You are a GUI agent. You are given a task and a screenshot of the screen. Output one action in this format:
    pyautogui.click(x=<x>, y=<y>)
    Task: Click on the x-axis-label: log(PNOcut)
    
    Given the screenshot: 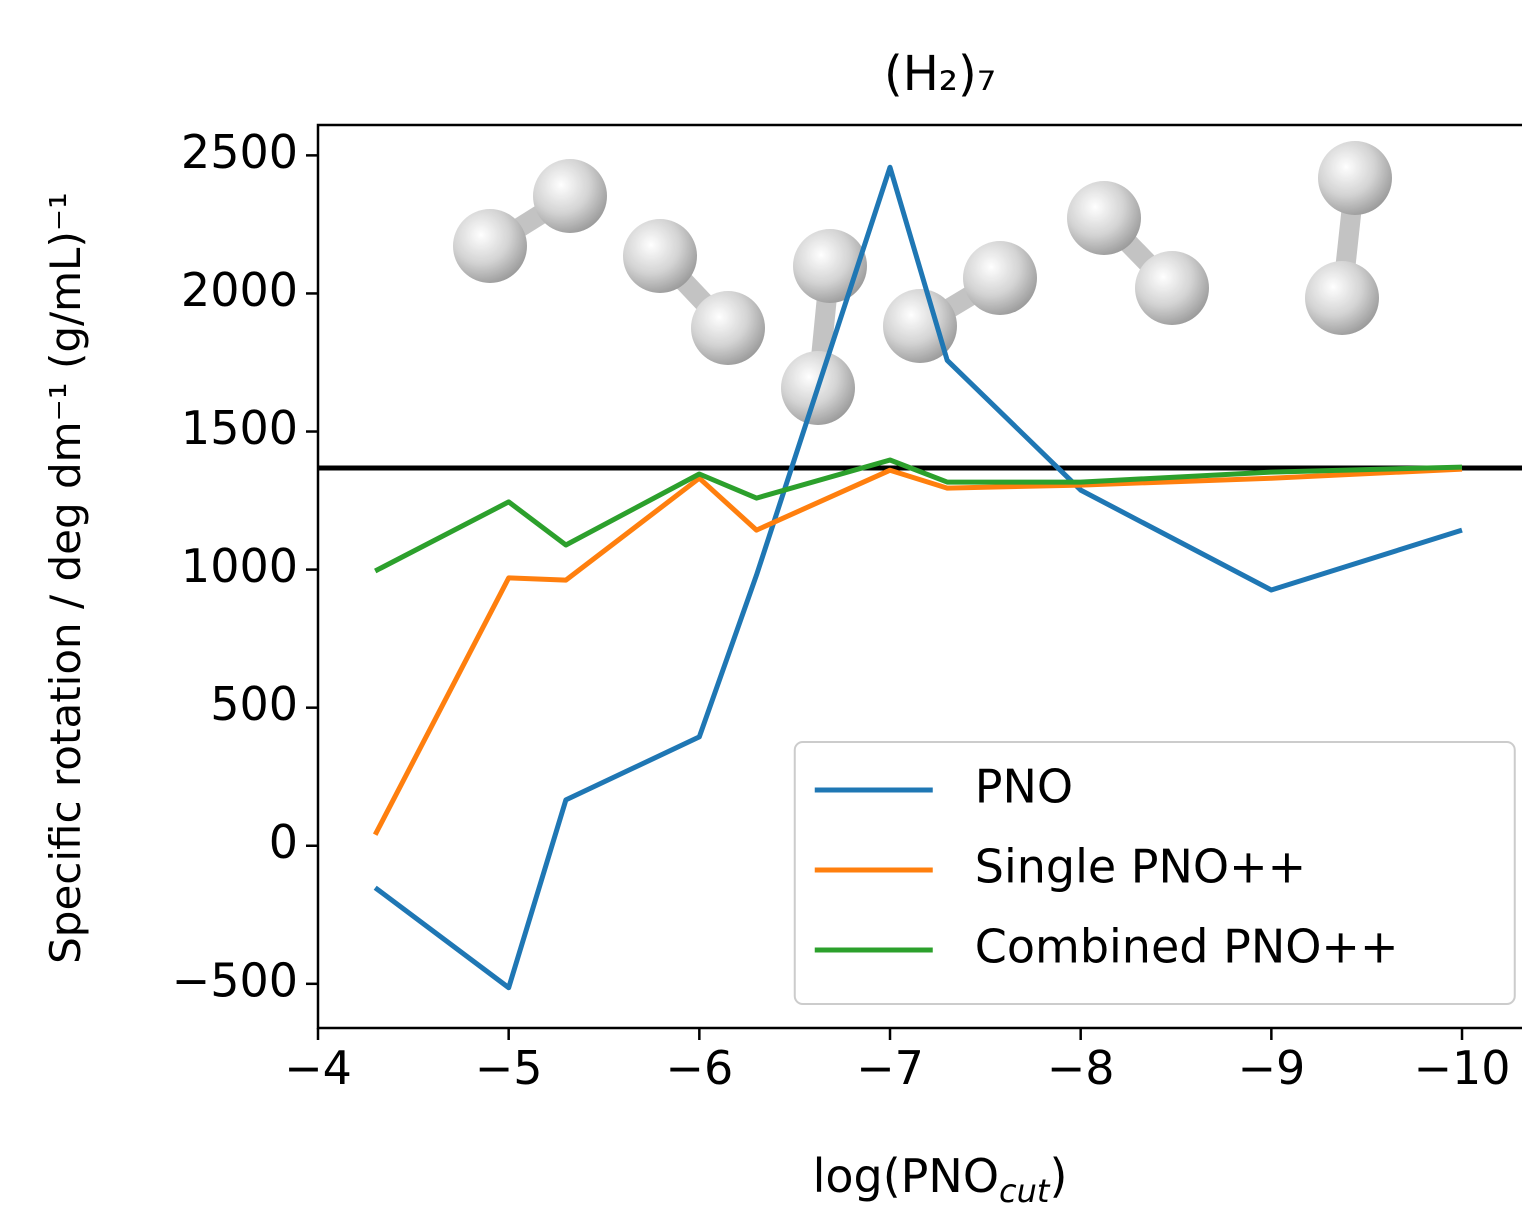 What is the action you would take?
    pyautogui.click(x=940, y=1177)
    